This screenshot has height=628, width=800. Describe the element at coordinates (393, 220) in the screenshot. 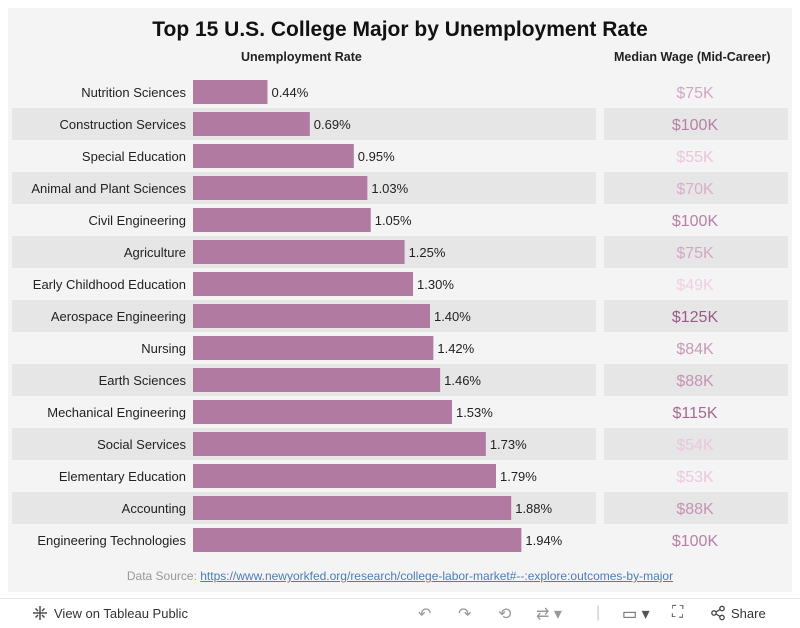

I see `bar-value-label: 1.05%` at that location.